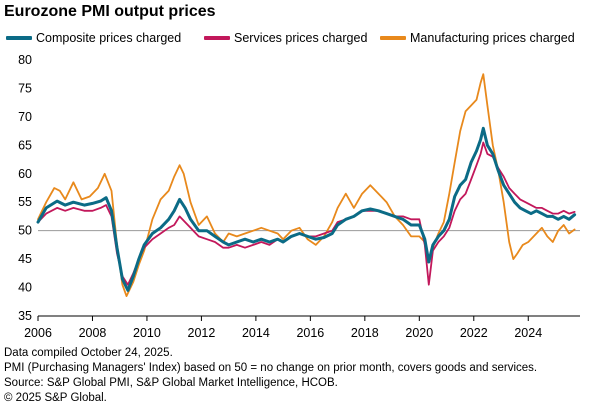  Describe the element at coordinates (25, 145) in the screenshot. I see `y-tick-label: 65` at that location.